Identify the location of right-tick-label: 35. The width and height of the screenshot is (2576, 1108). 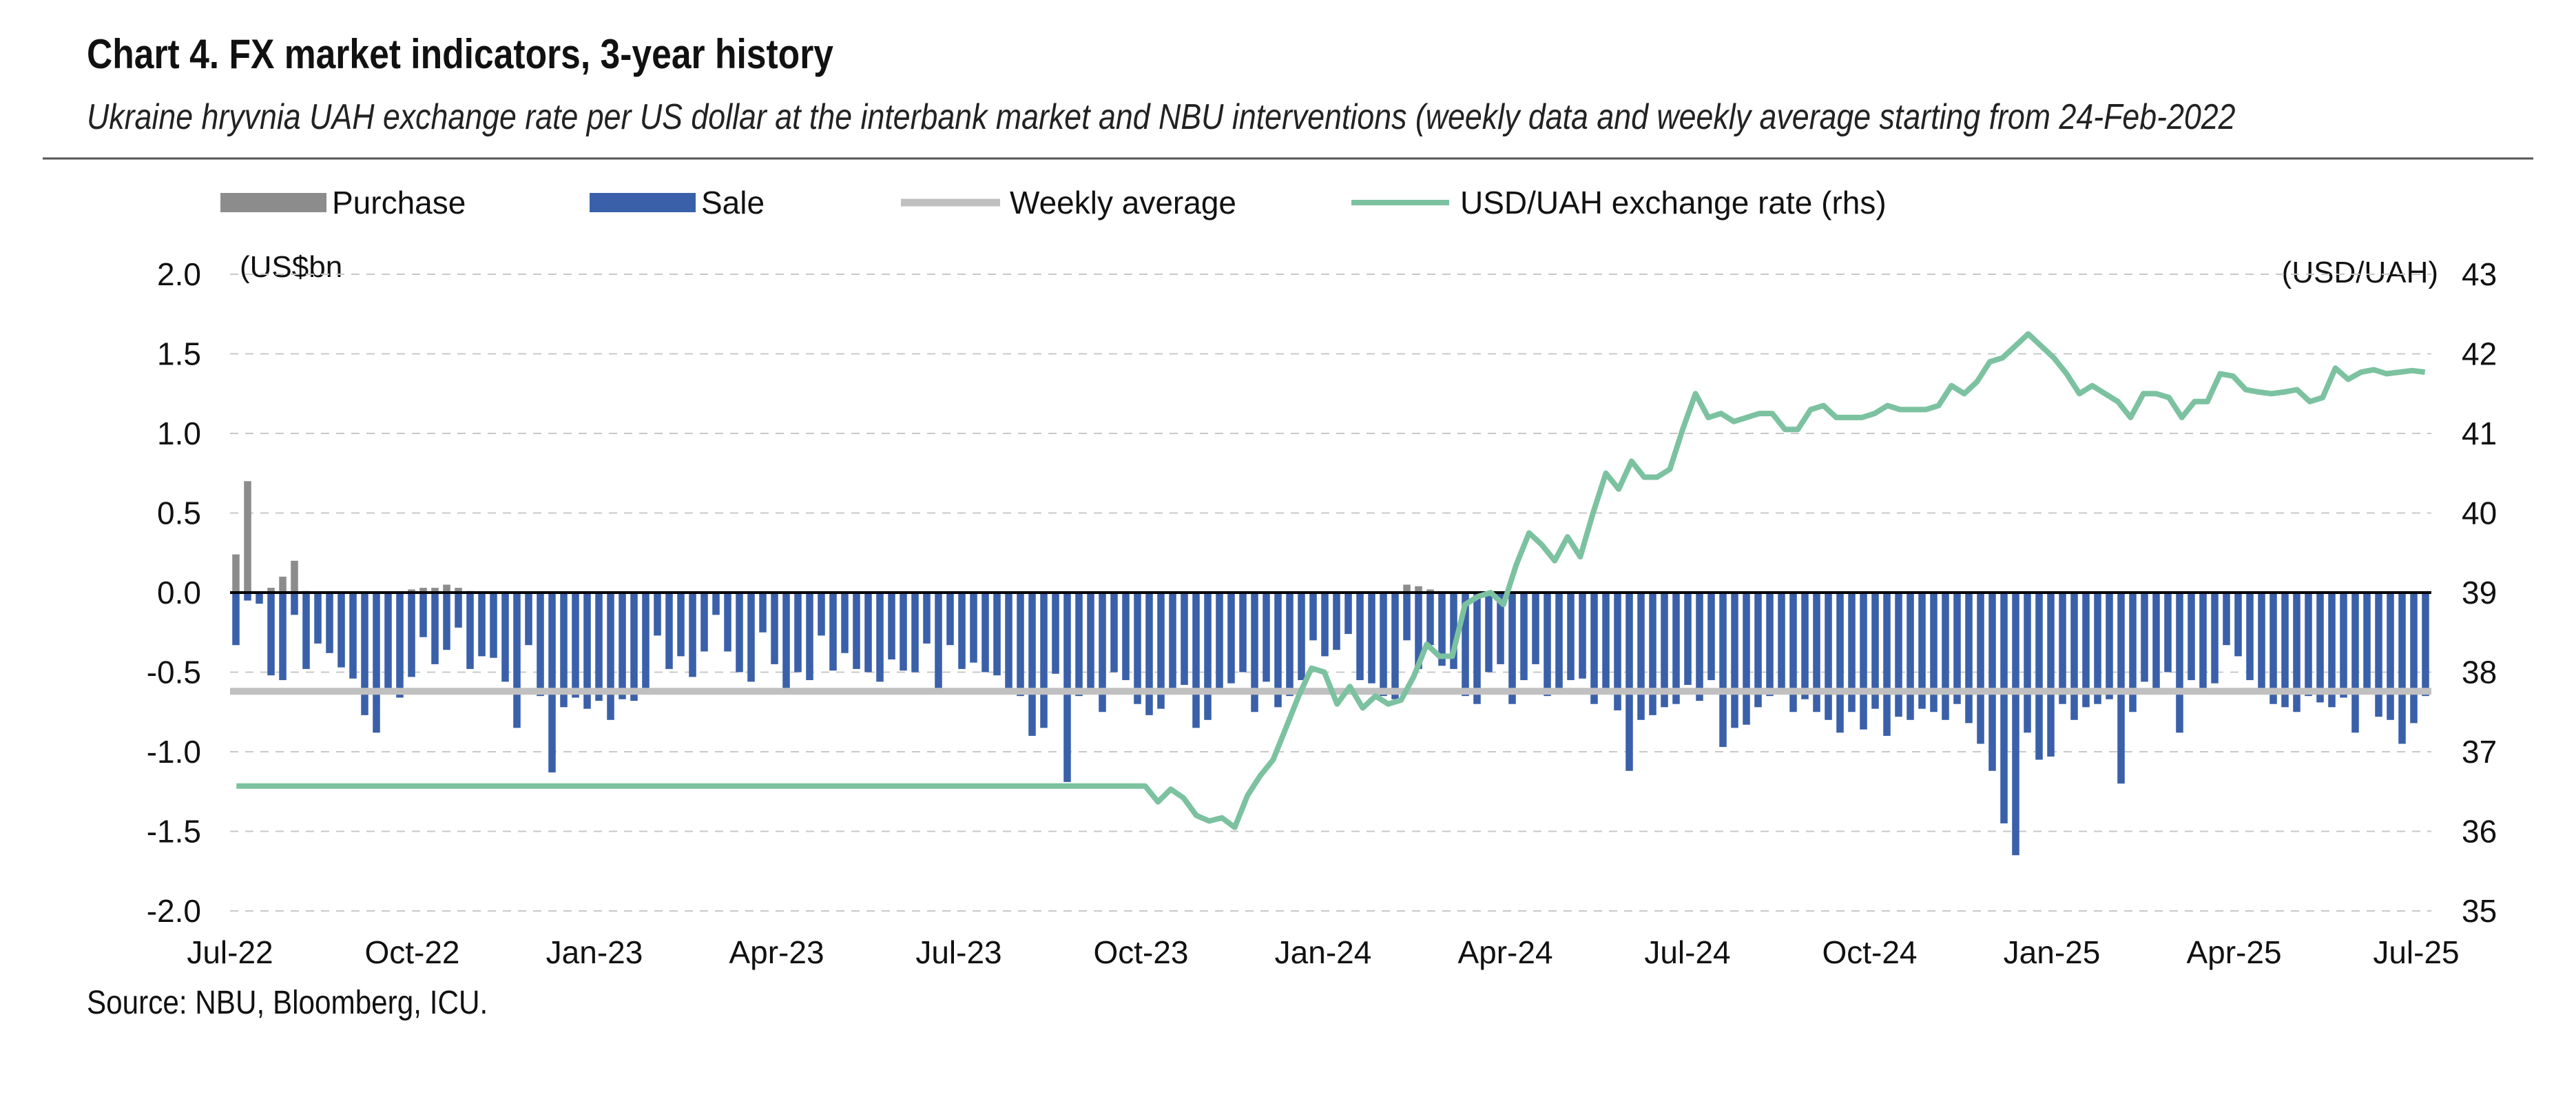
(2479, 911).